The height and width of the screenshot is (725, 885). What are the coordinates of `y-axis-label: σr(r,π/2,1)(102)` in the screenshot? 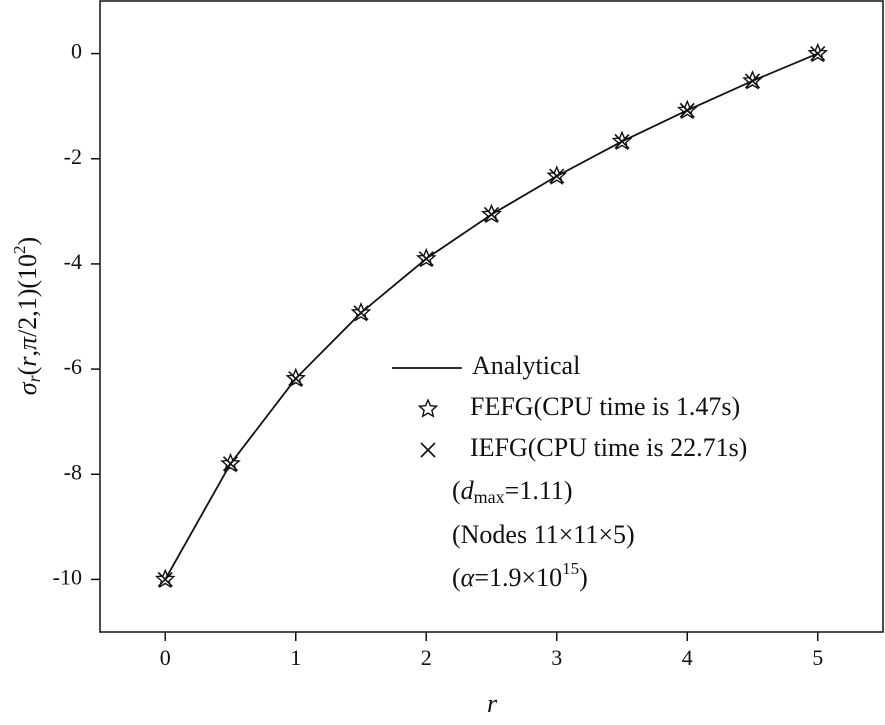 It's located at (27, 316).